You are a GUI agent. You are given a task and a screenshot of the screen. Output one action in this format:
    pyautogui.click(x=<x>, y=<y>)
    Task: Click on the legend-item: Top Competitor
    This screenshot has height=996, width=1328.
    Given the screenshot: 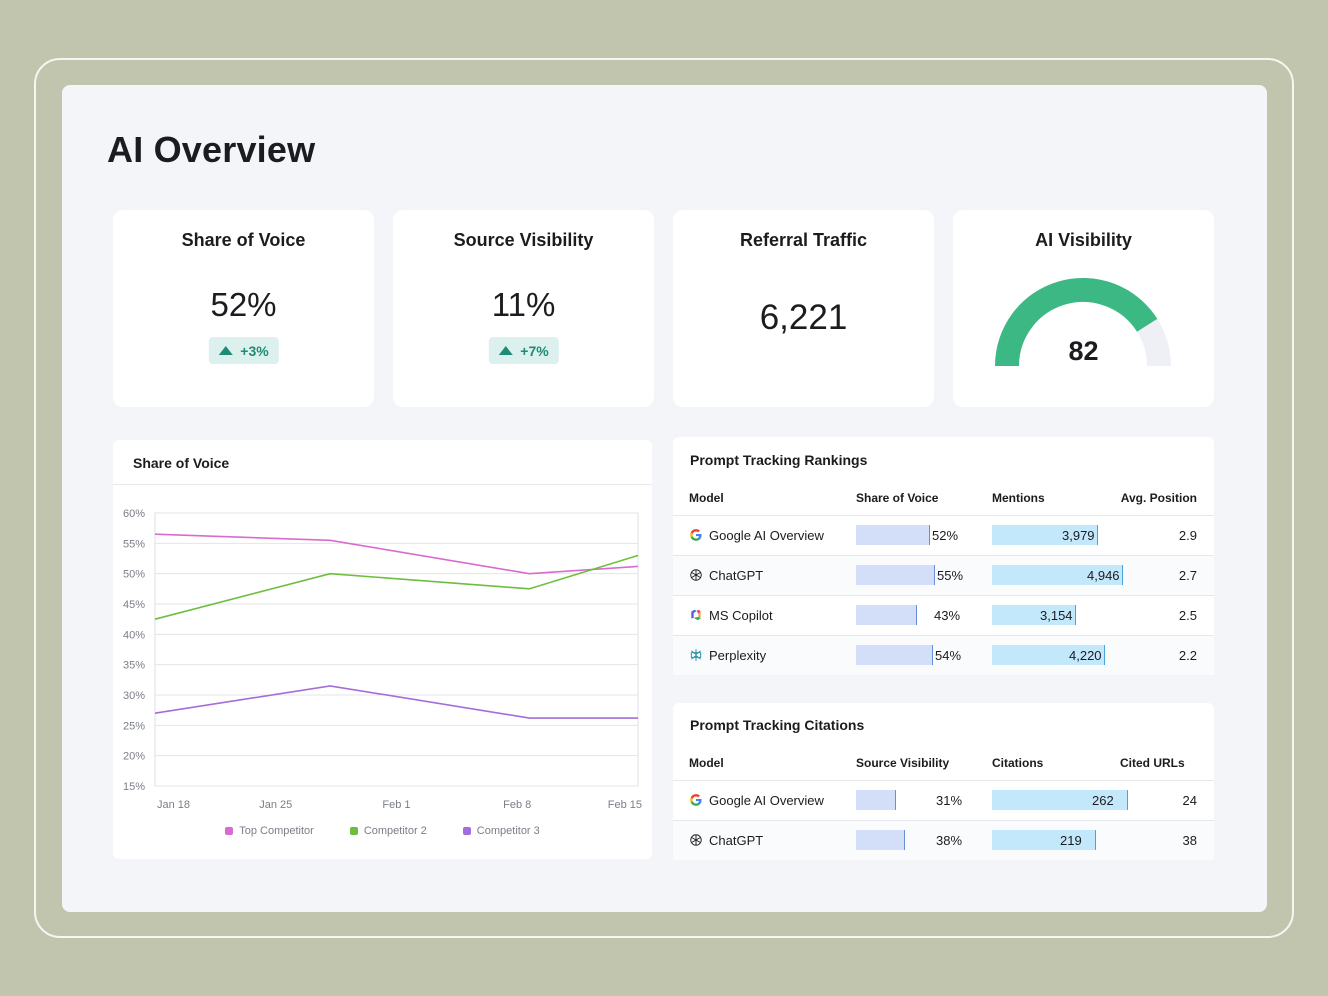 What is the action you would take?
    pyautogui.click(x=269, y=831)
    